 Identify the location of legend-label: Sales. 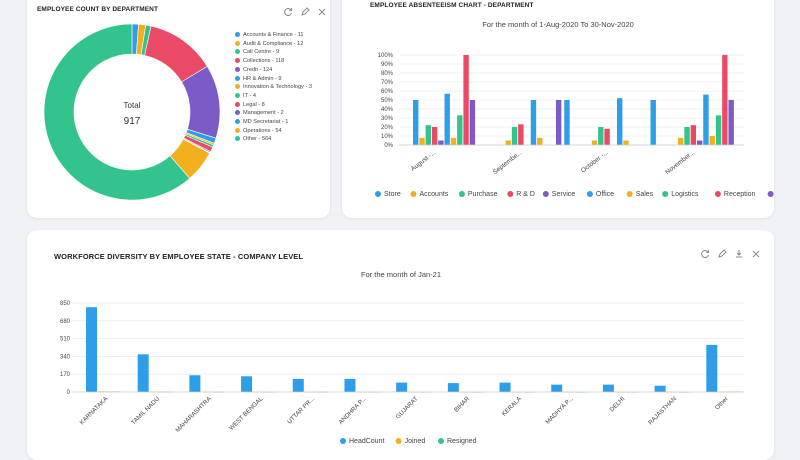
(645, 194).